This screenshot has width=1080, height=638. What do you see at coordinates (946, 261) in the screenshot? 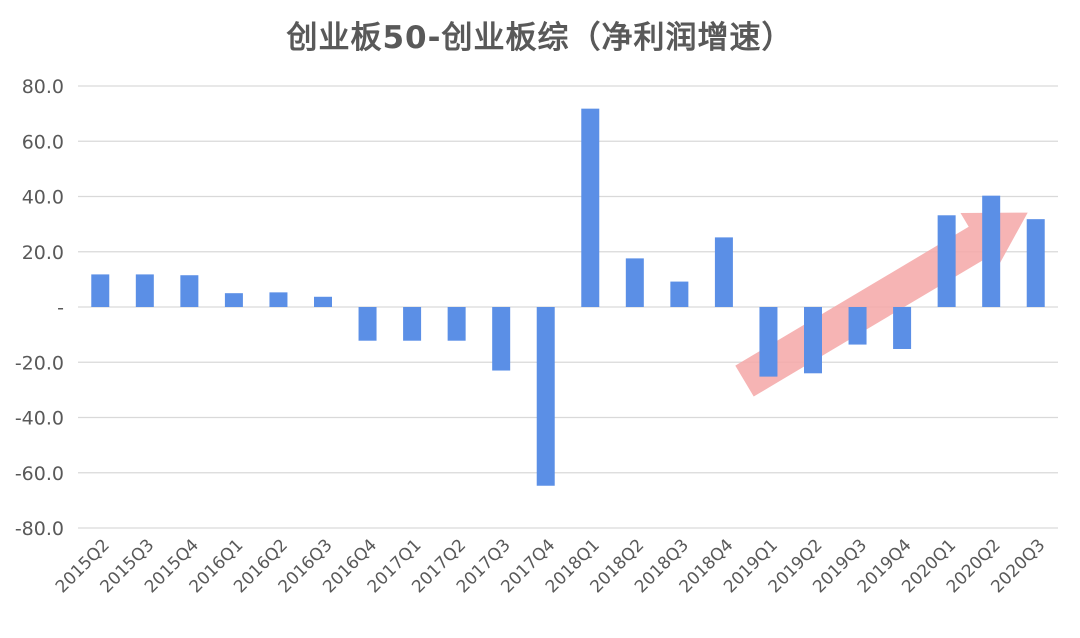
I see `bar-2020Q1` at bounding box center [946, 261].